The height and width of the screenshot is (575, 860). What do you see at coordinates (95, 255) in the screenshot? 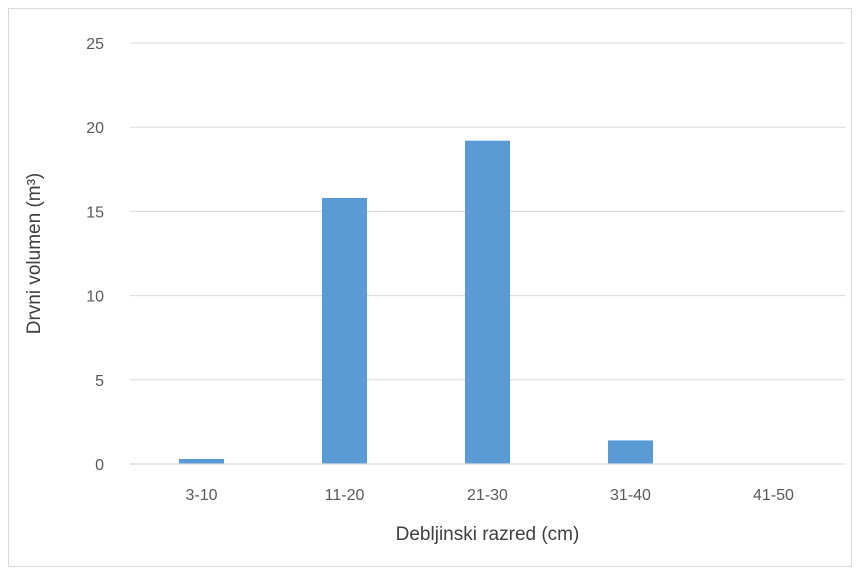
I see `y-axis-tick-labels: 0 5 10 15 20 25` at bounding box center [95, 255].